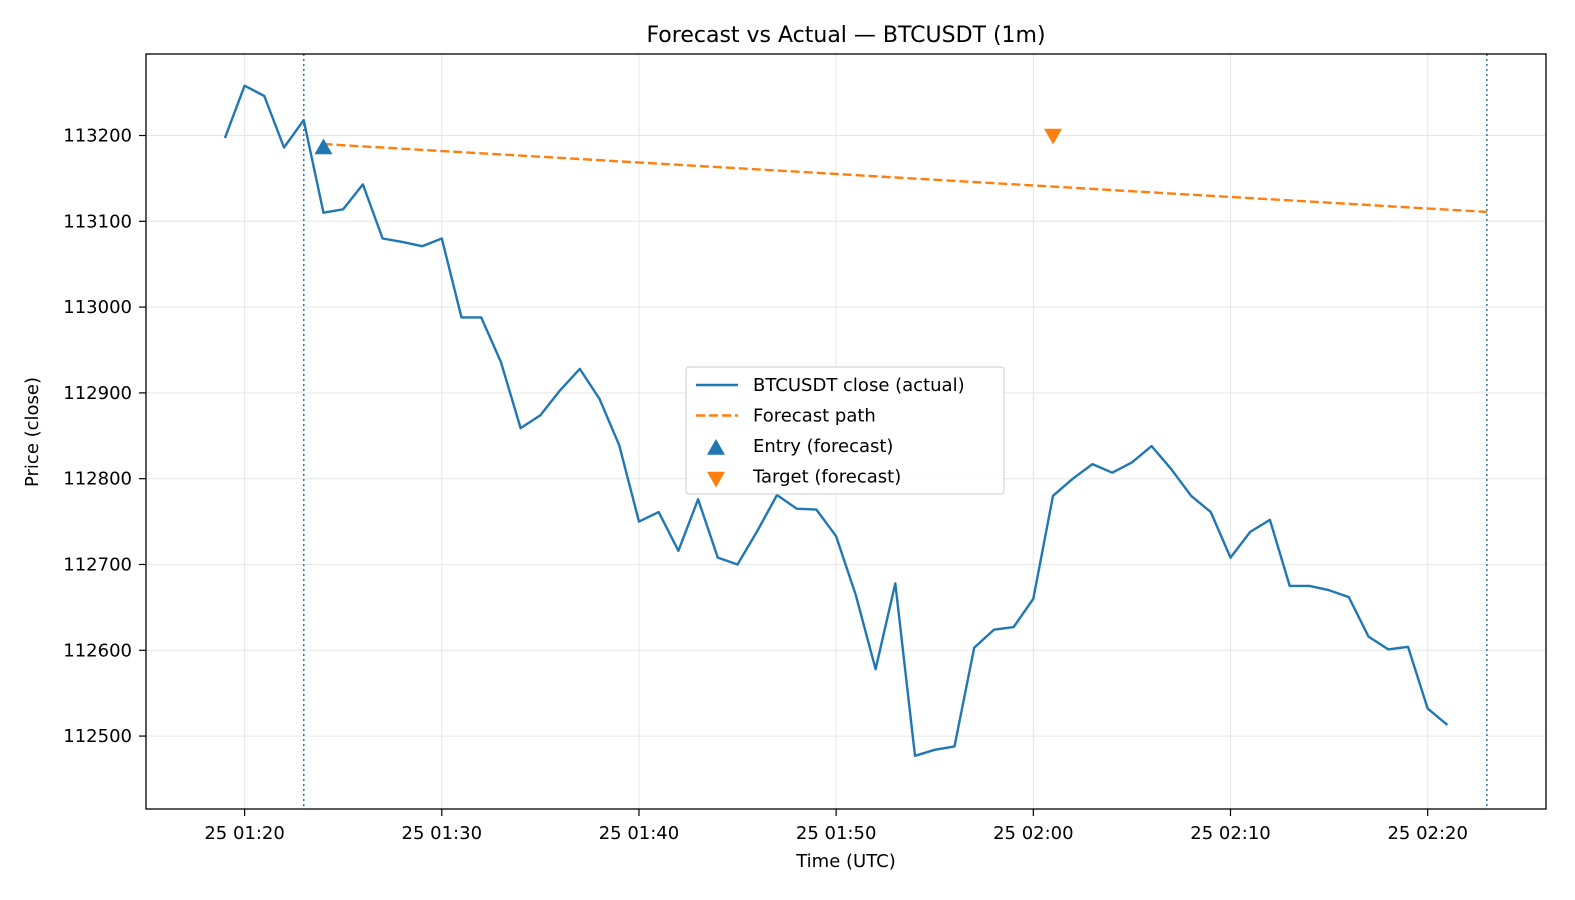  What do you see at coordinates (97, 736) in the screenshot?
I see `y-tick-label: 112500` at bounding box center [97, 736].